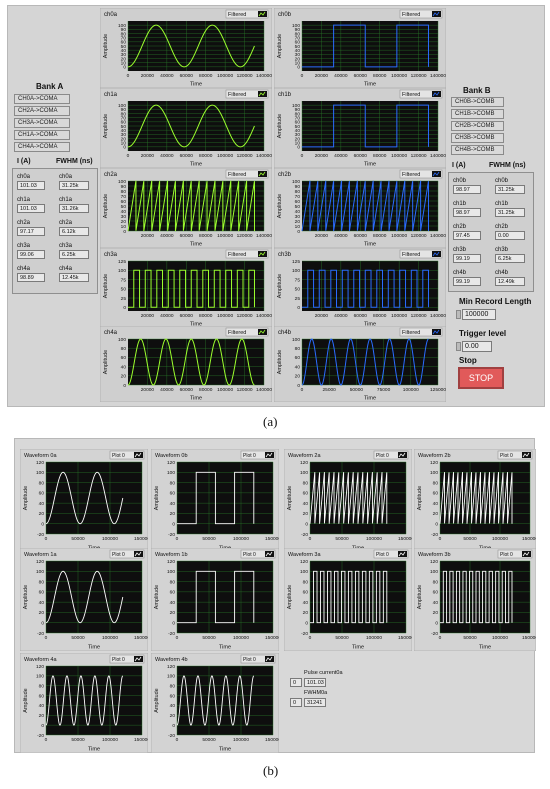  I want to click on x-tick-label: 125000, so click(438, 390).